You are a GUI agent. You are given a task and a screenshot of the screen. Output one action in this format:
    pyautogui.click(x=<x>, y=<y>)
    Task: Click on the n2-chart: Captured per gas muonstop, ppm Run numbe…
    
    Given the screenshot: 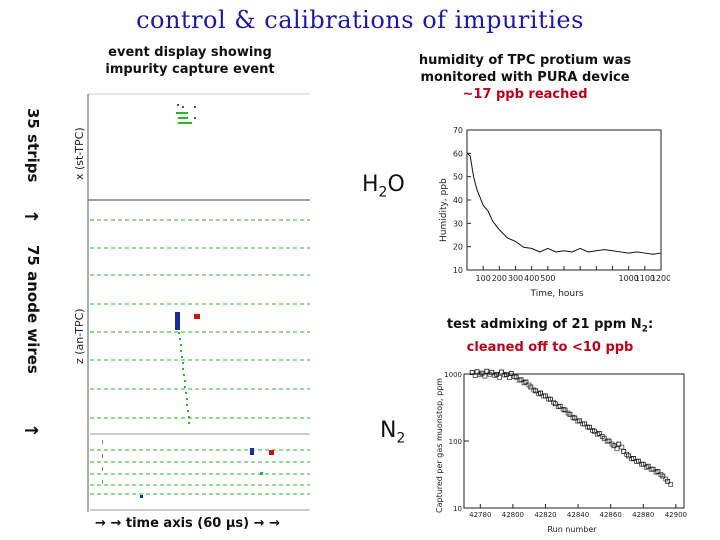 What is the action you would take?
    pyautogui.click(x=561, y=451)
    